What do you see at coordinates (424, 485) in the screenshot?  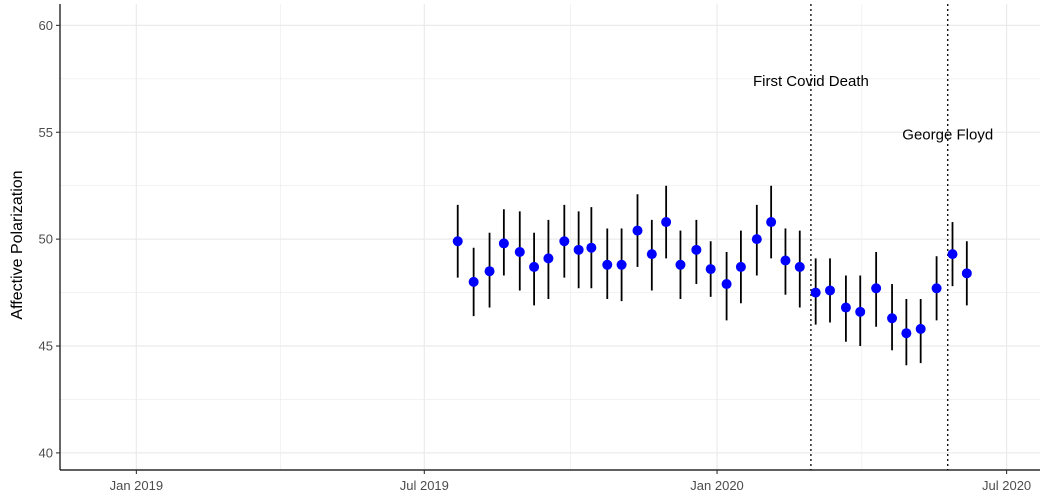 I see `x-tick-label: Jul 2019` at bounding box center [424, 485].